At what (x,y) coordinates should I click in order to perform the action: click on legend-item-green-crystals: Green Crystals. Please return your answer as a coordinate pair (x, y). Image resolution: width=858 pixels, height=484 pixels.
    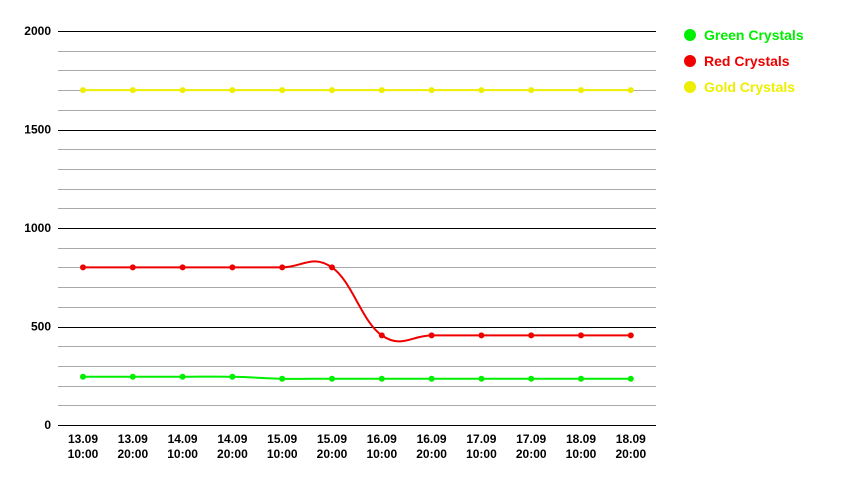
    Looking at the image, I should click on (744, 35).